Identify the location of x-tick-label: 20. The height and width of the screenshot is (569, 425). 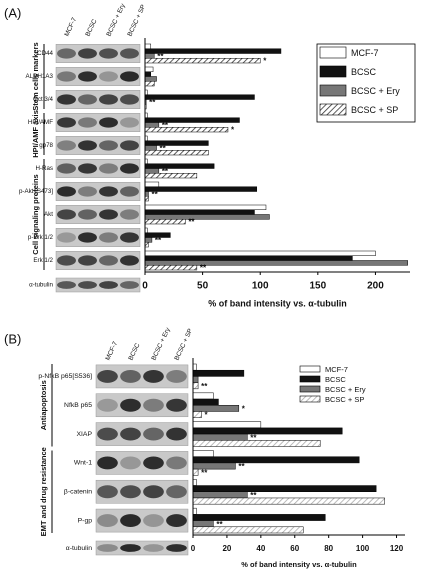
(226, 548).